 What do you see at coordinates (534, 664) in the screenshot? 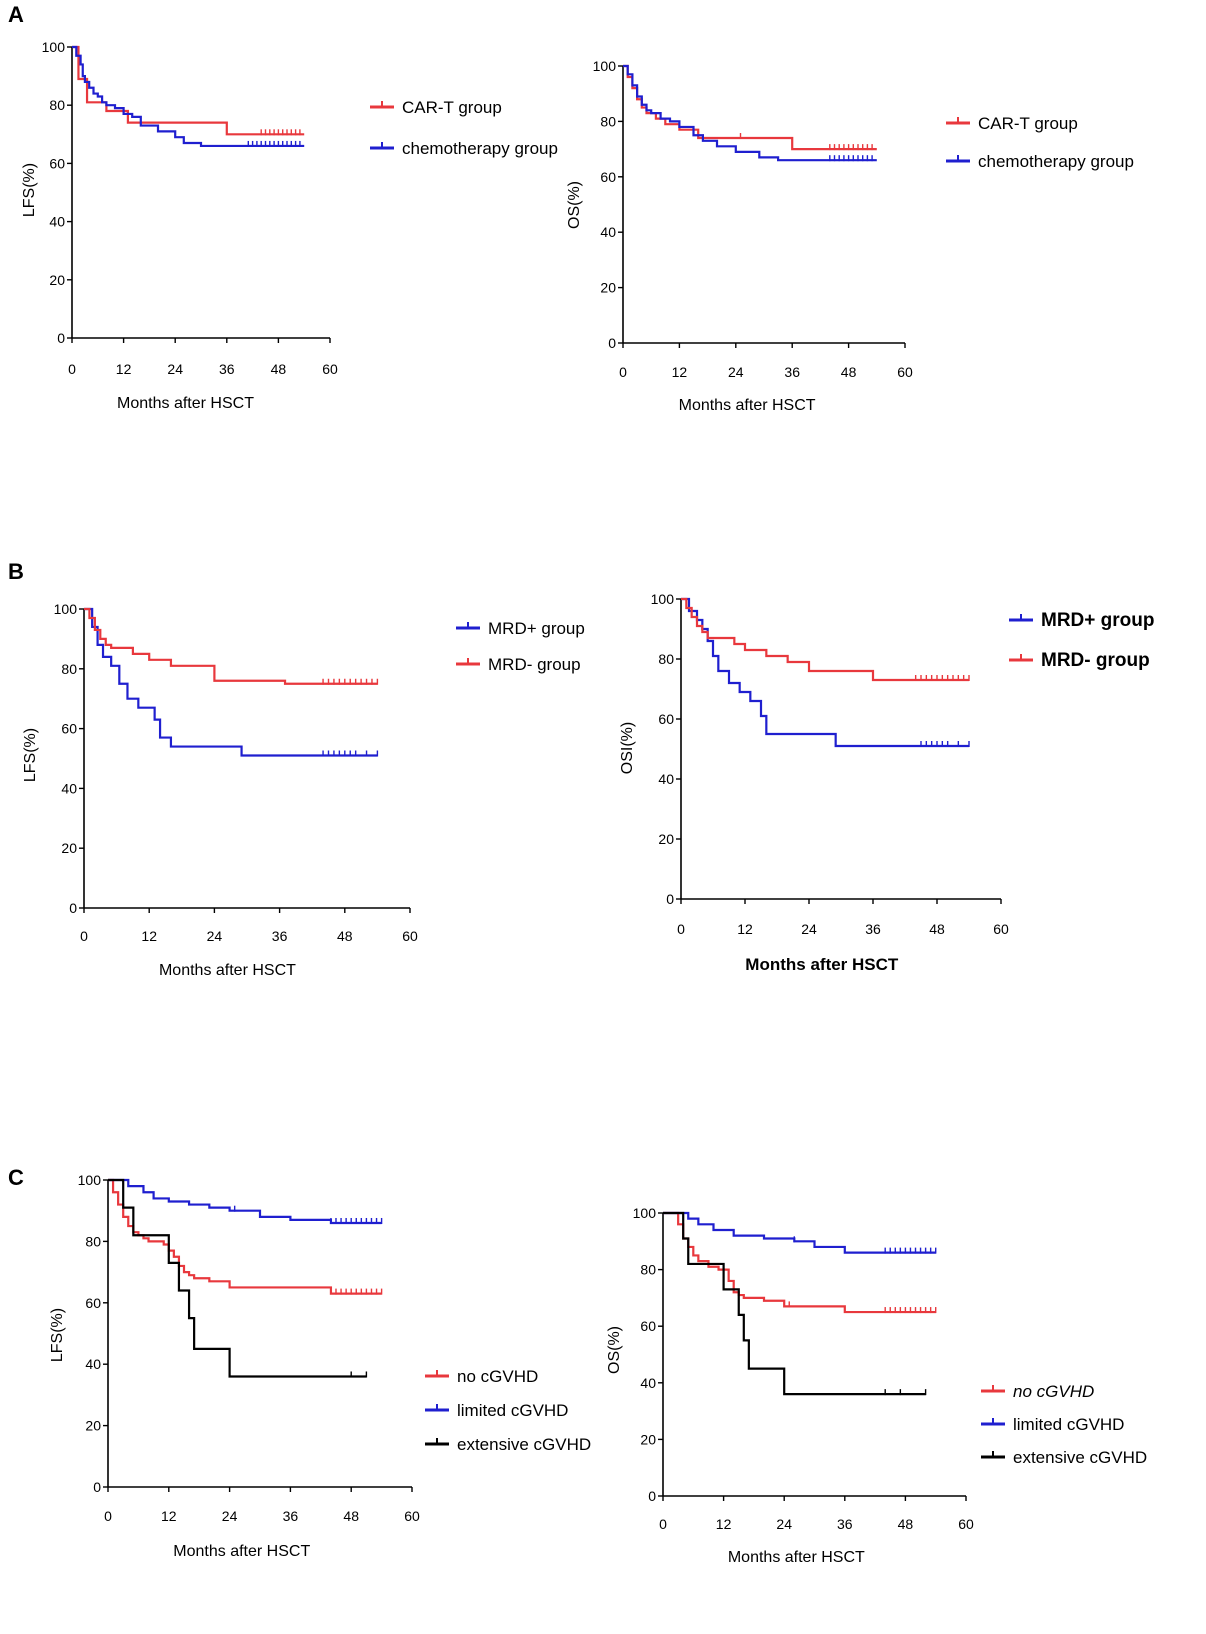
I see `legend-label: MRD- group` at bounding box center [534, 664].